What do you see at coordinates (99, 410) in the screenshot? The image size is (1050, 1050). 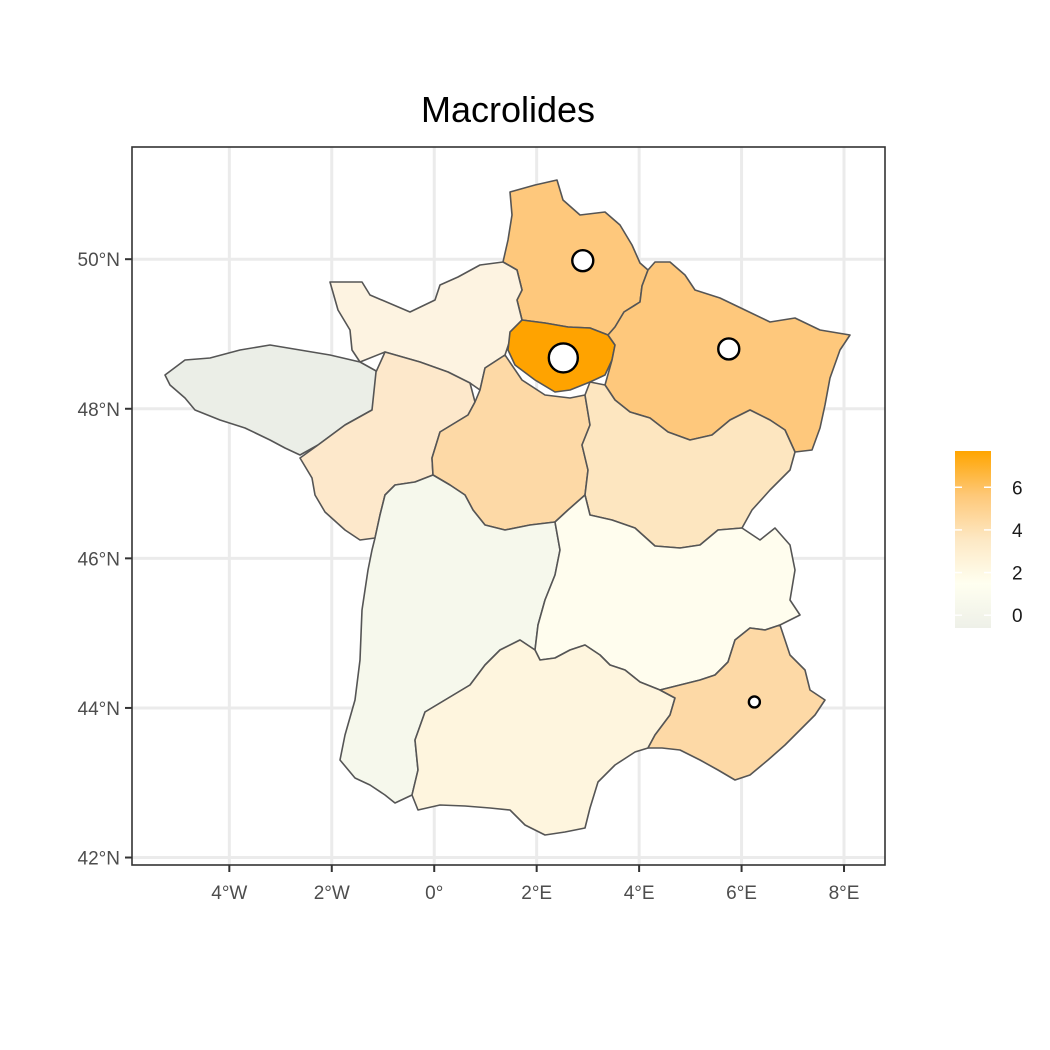 I see `y-tick-label: 48°N` at bounding box center [99, 410].